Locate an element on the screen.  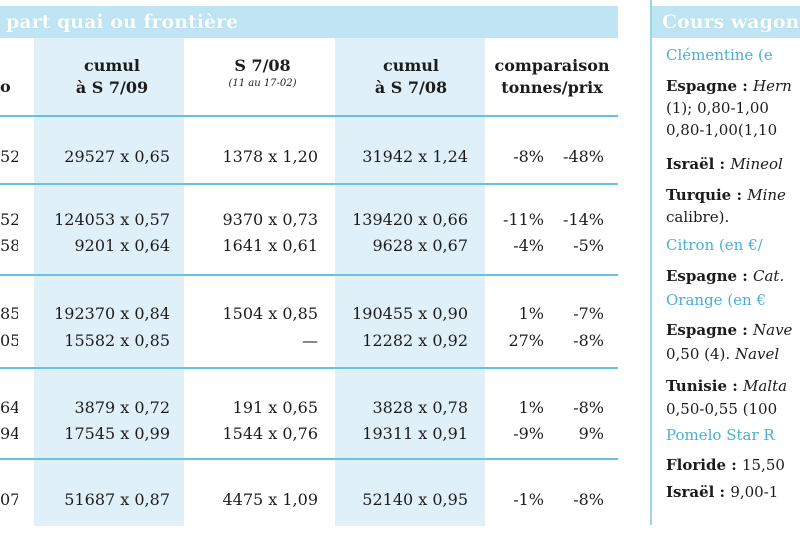
side-line: calibre). is located at coordinates (698, 217).